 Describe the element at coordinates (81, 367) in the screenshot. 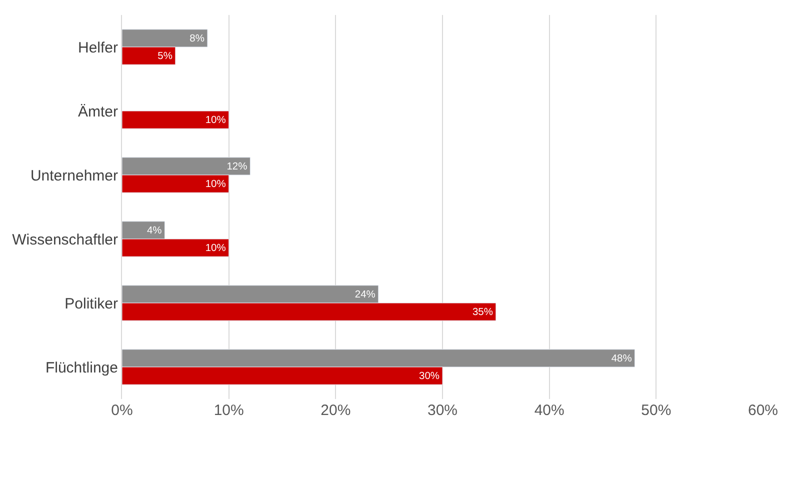

I see `y-tick-label: Flüchtlinge` at that location.